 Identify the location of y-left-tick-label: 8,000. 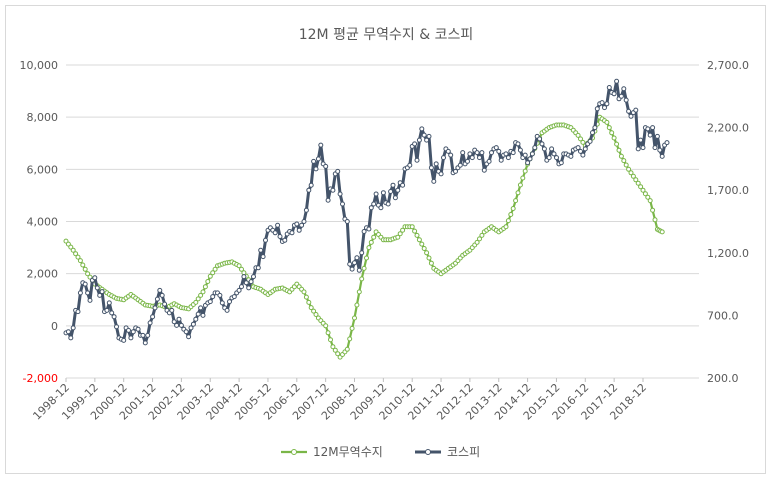
(43, 117).